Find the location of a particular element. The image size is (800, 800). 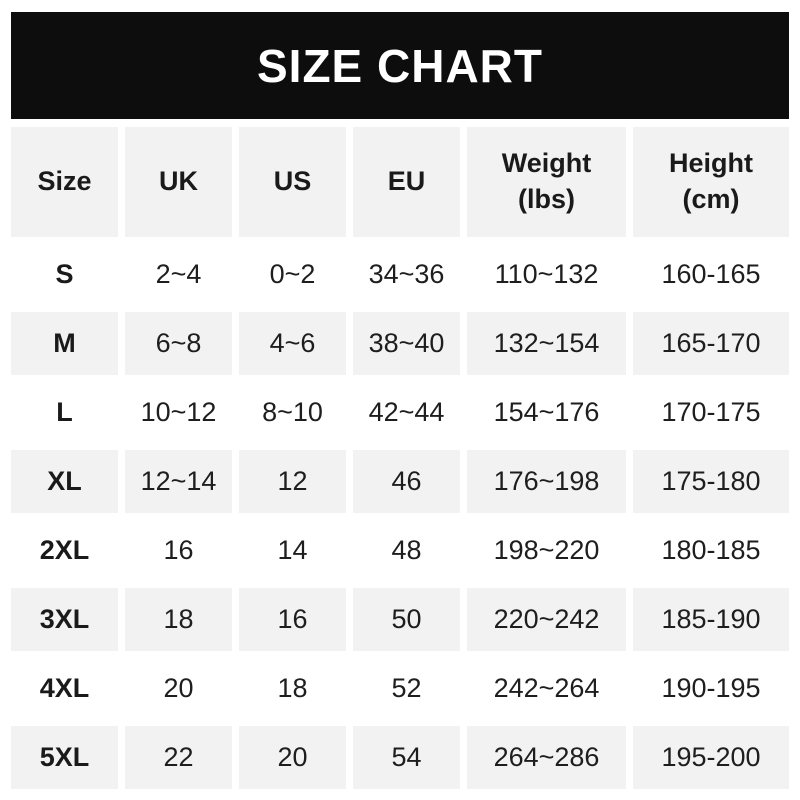

cell-m-weight: 132~154 is located at coordinates (546, 343).